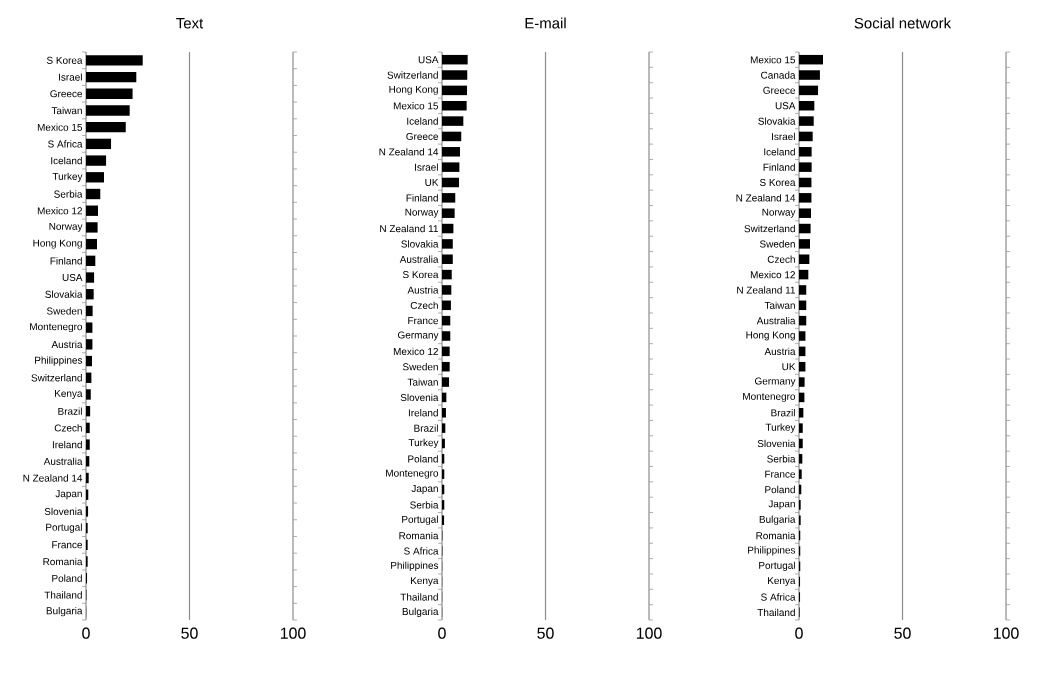 The width and height of the screenshot is (1037, 687). I want to click on y-tick-label: Czech, so click(68, 428).